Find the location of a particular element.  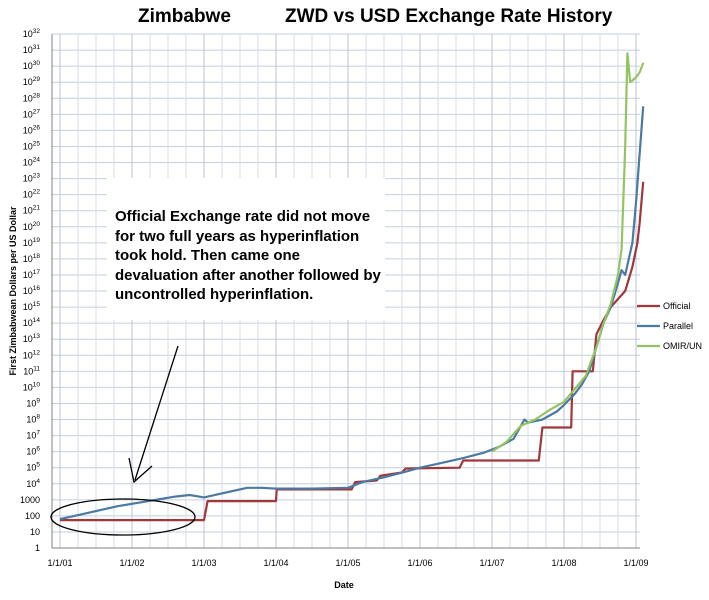

y-tick-label: 10¹³ is located at coordinates (32, 338).